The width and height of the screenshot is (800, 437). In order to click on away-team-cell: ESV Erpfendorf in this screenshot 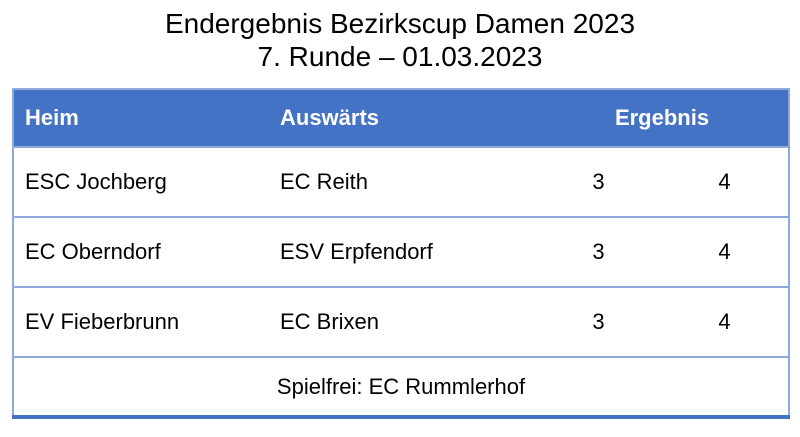, I will do `click(356, 251)`.